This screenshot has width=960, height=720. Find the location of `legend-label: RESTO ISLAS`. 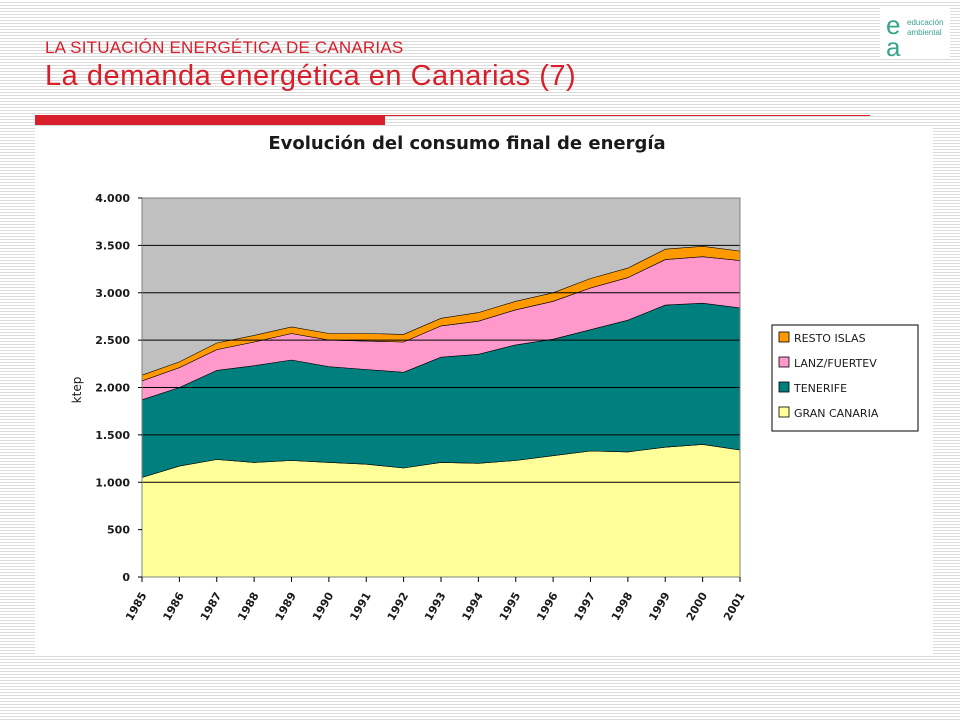

legend-label: RESTO ISLAS is located at coordinates (830, 338).